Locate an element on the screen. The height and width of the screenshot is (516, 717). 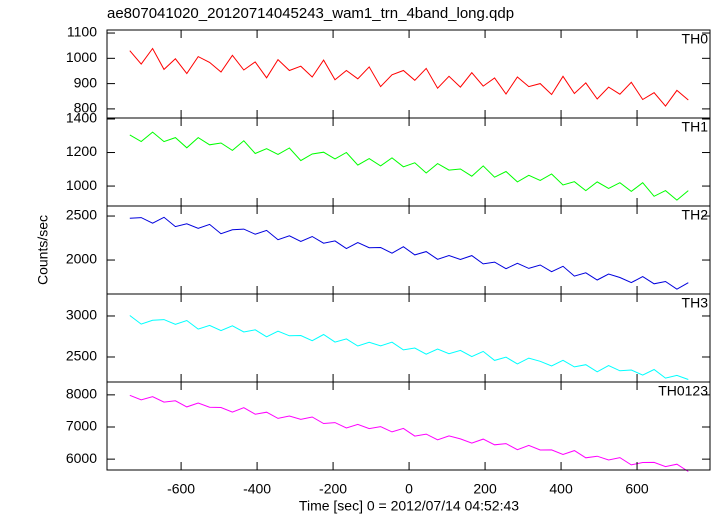
x-axis-label: Time [sec] 0 = 2012/07/14 04:52:43 is located at coordinates (409, 506).